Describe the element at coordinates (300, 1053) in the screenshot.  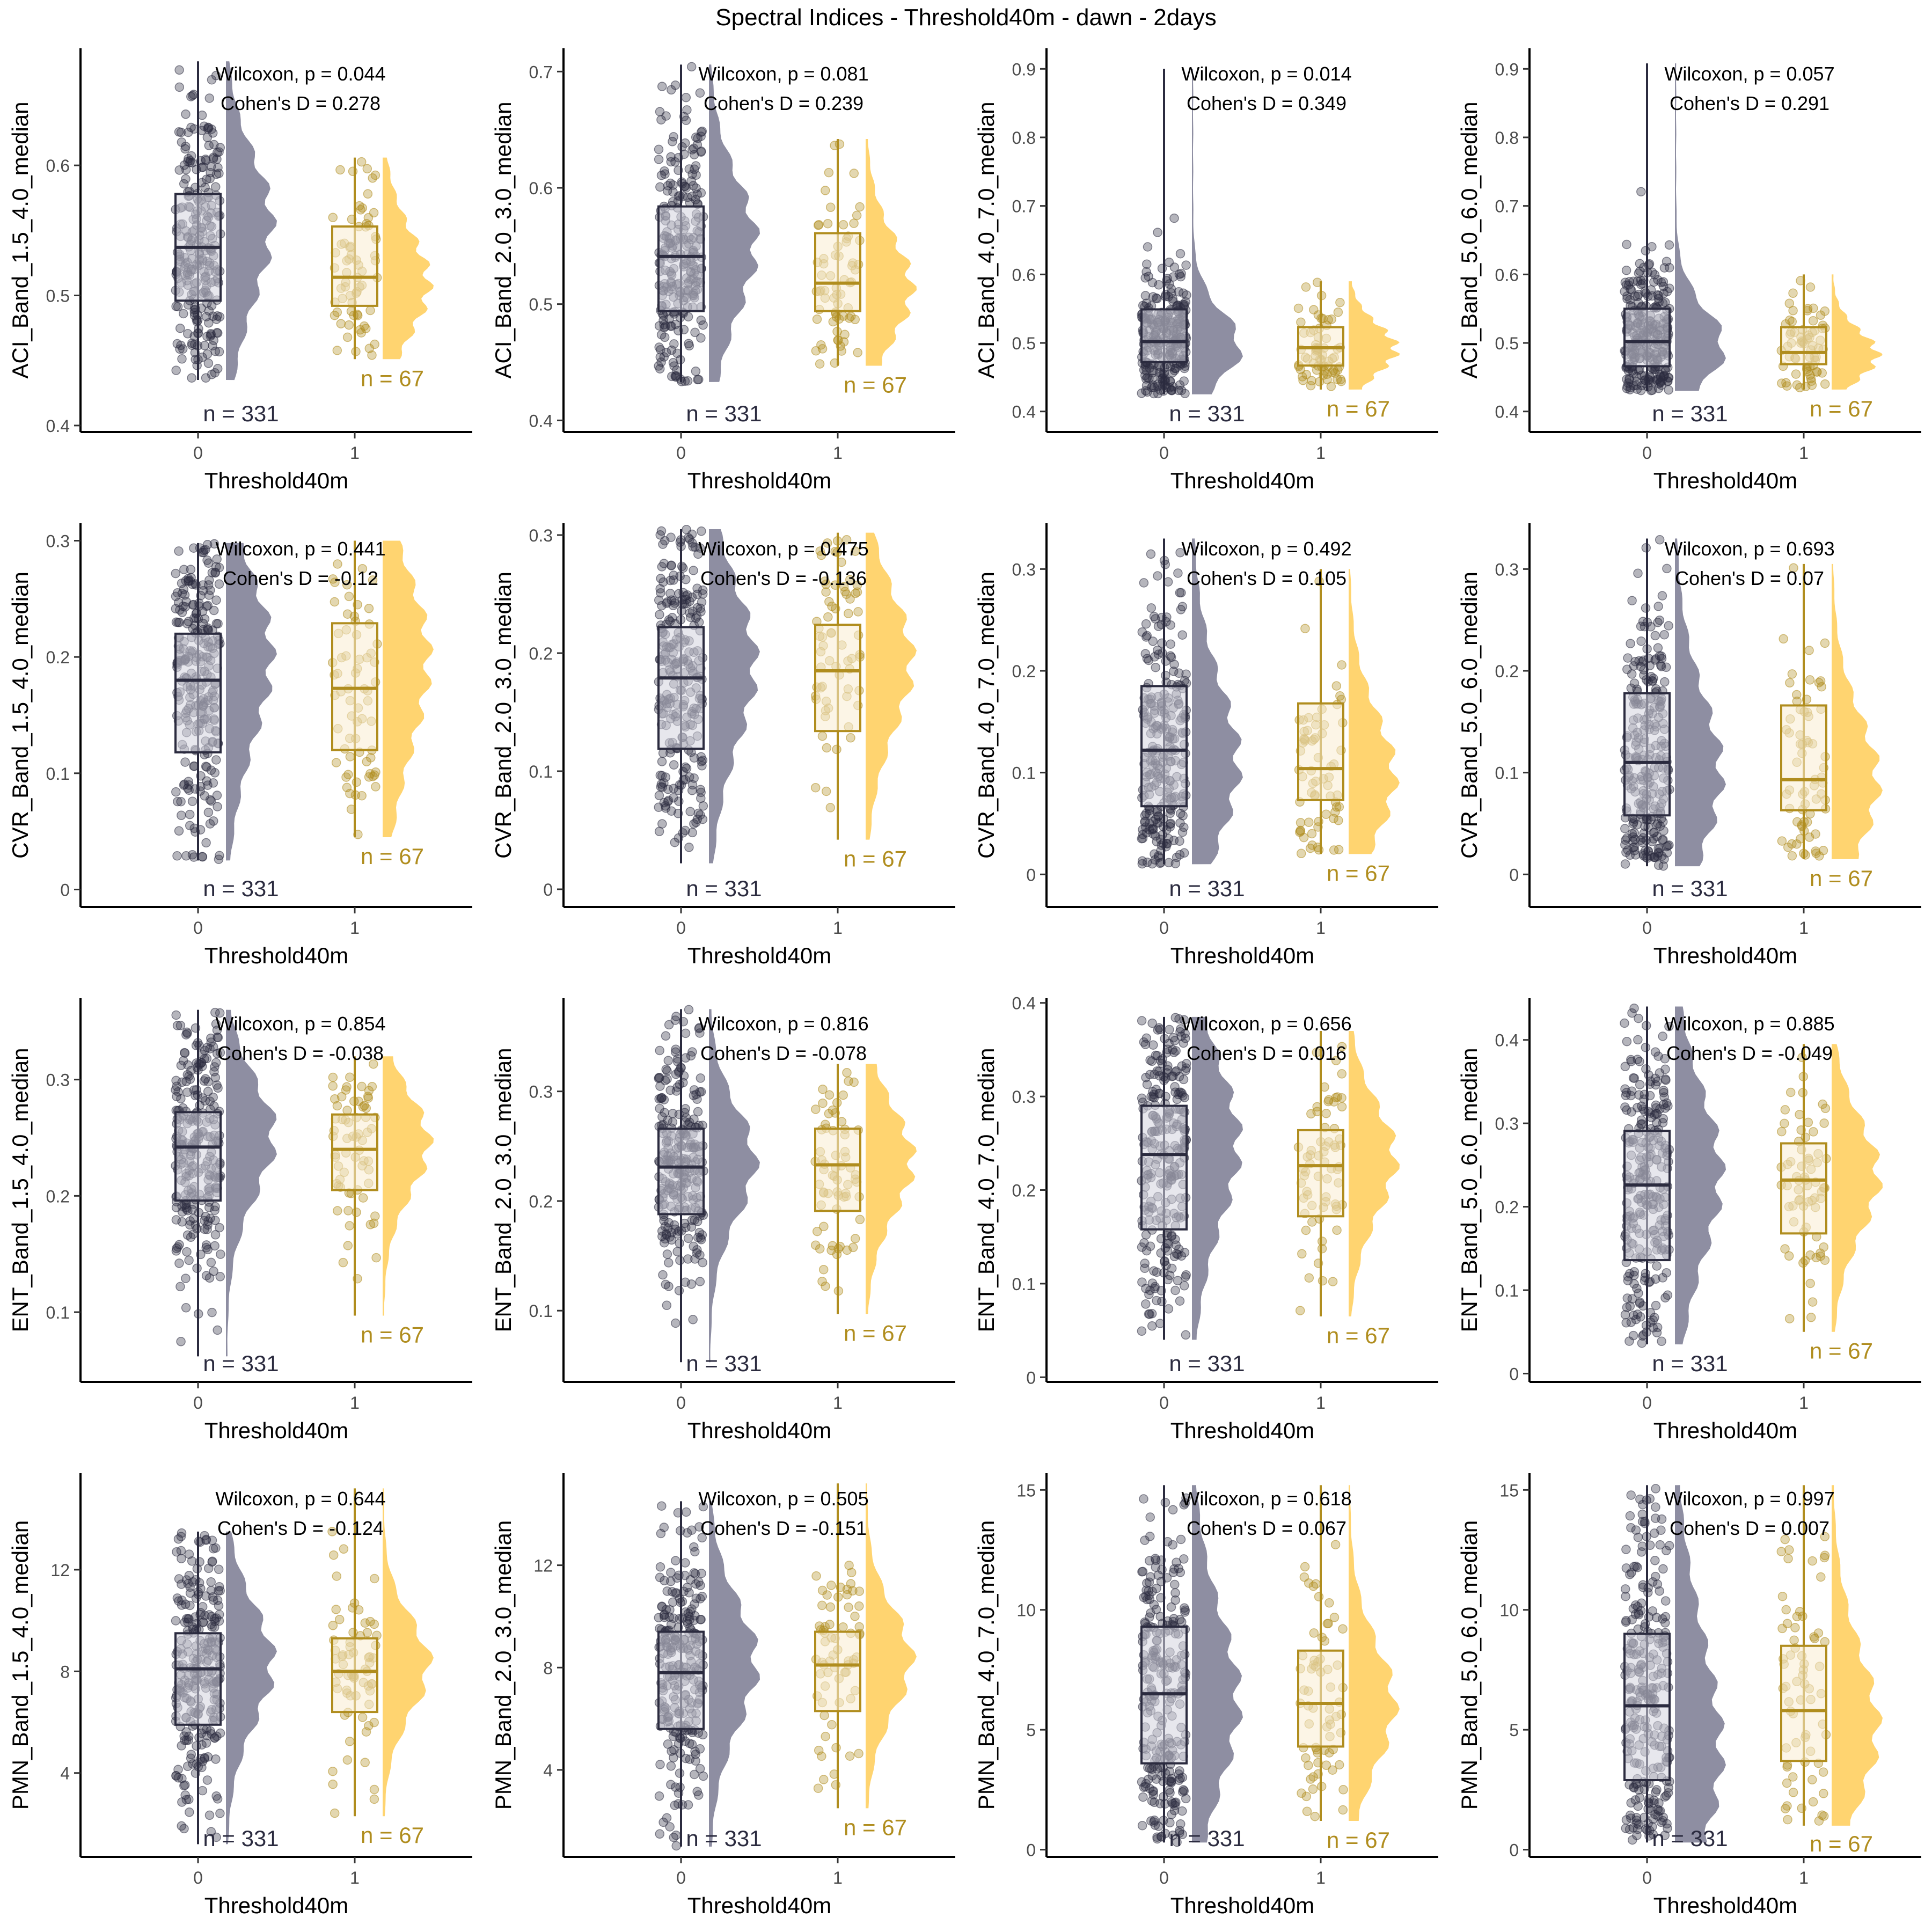
I see `cohens-d-label: Cohen's D = -0.038` at that location.